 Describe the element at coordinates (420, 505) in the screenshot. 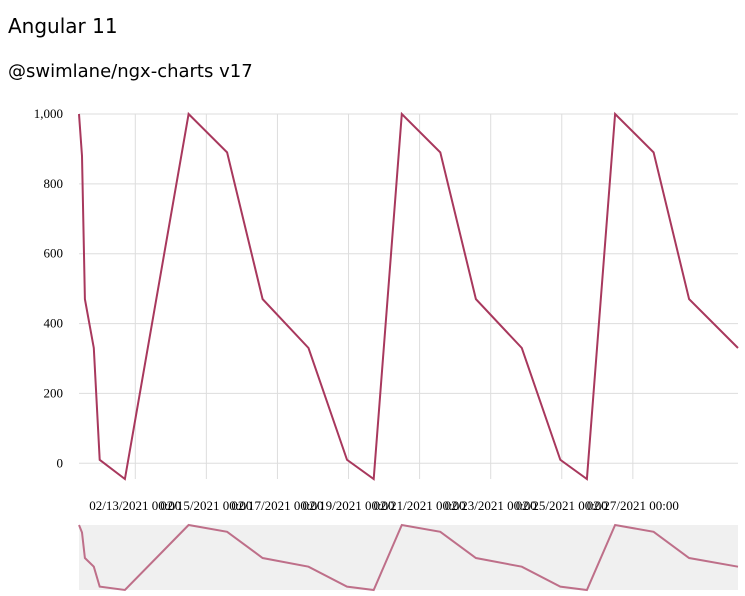

I see `x-tick-label: 02/21/2021 00:00` at that location.